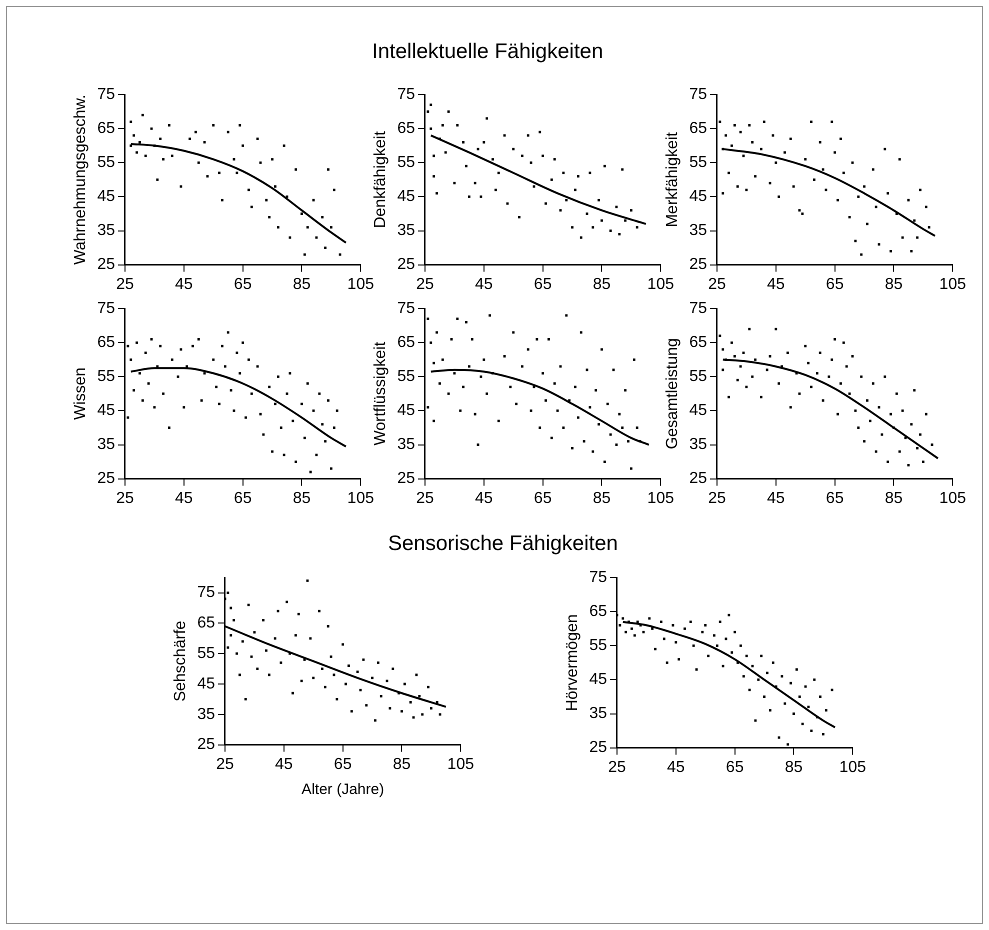  Describe the element at coordinates (81, 179) in the screenshot. I see `y-axis-title: Wahrnehmungsgeschw.` at that location.